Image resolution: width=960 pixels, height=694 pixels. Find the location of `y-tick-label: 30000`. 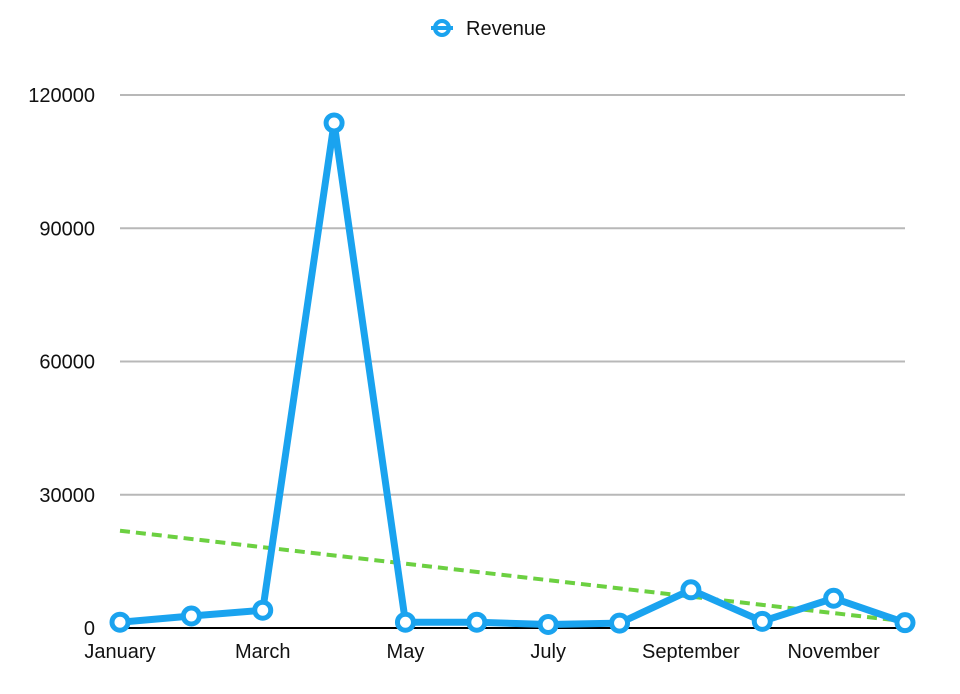

y-tick-label: 30000 is located at coordinates (67, 496).